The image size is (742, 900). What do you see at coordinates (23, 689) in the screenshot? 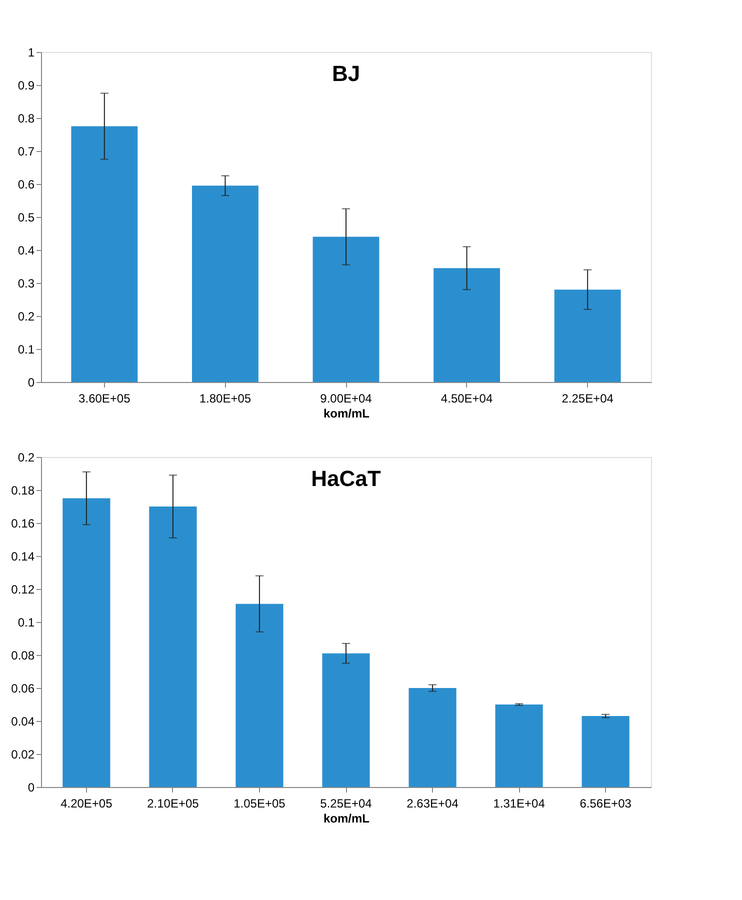
I see `y-tick-label: 0.06` at bounding box center [23, 689].